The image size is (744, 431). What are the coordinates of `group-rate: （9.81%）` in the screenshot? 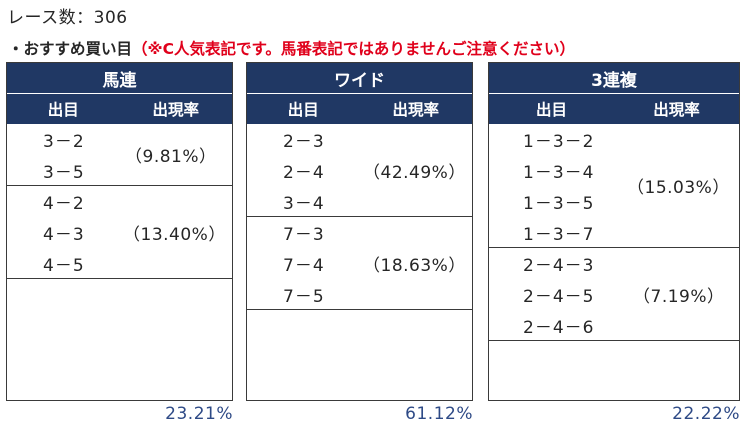 It's located at (171, 157).